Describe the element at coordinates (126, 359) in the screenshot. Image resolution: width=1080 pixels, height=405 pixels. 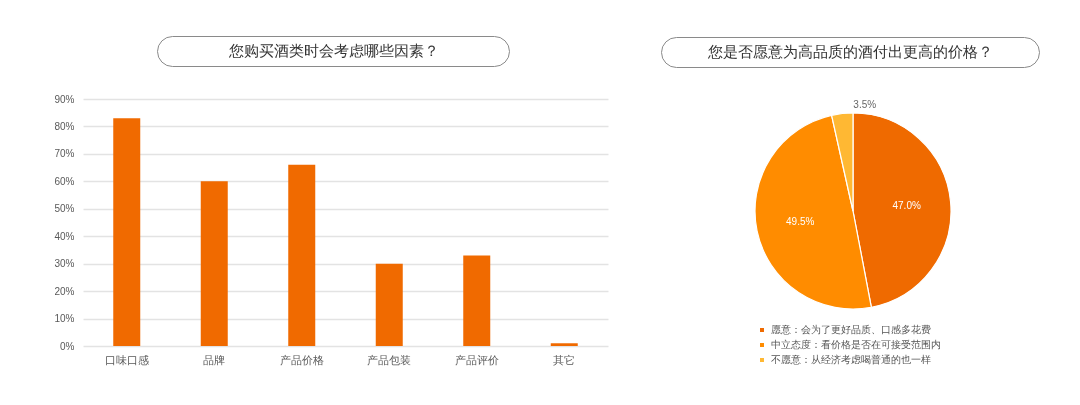
I see `x-tick-label: 口味口感` at that location.